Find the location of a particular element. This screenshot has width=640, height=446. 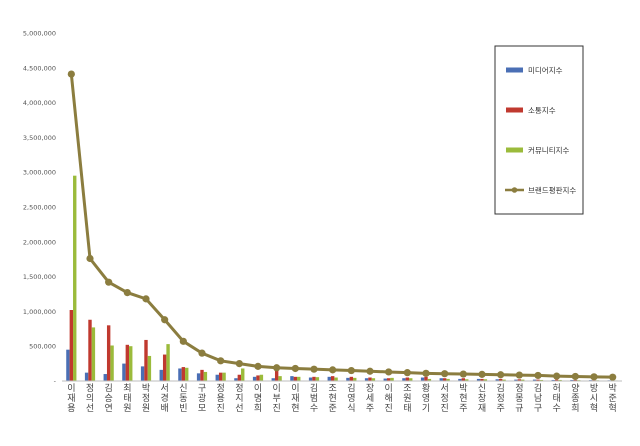

y-tick-label: 1,000,000 is located at coordinates (39, 312).